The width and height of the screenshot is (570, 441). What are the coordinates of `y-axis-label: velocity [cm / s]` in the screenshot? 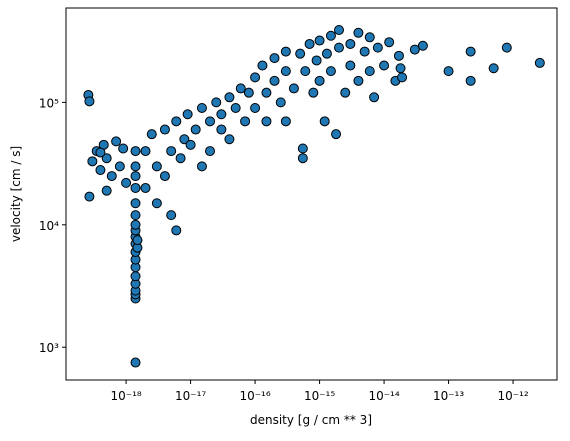 It's located at (16, 194).